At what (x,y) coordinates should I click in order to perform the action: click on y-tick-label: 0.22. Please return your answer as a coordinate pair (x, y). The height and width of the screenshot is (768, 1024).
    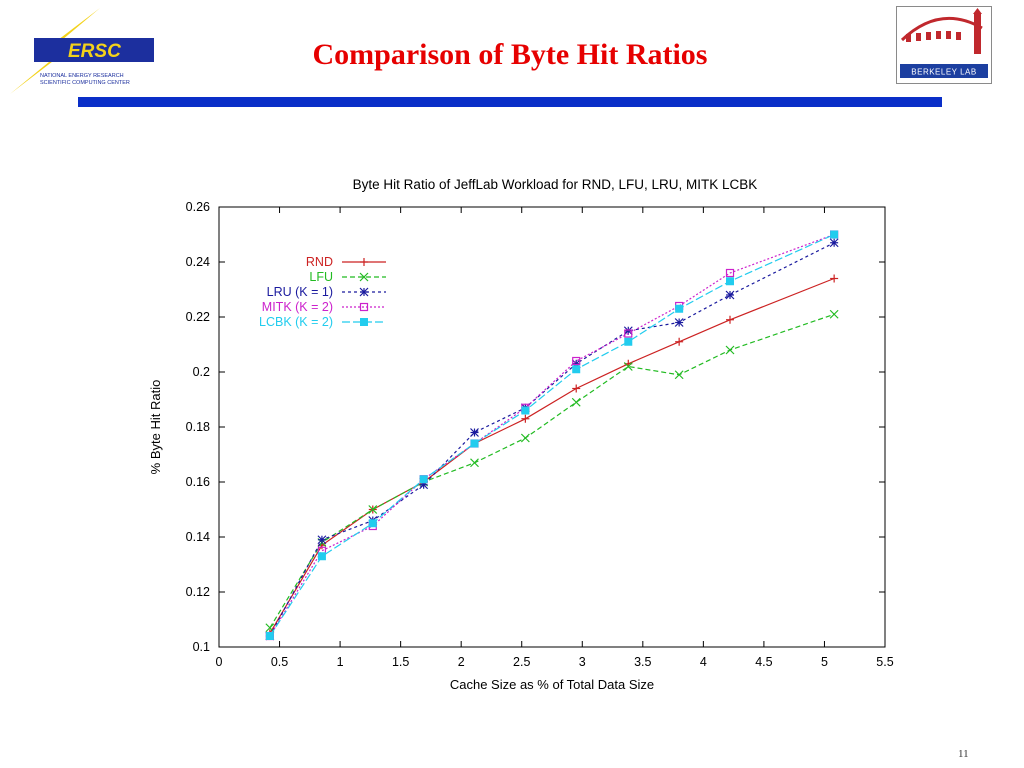
    Looking at the image, I should click on (198, 317).